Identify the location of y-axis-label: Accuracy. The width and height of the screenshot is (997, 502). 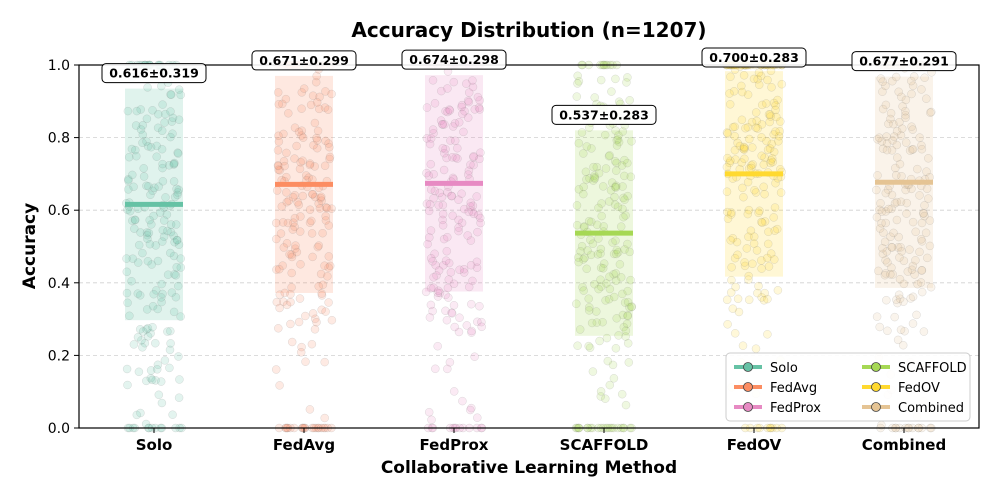
(30, 246).